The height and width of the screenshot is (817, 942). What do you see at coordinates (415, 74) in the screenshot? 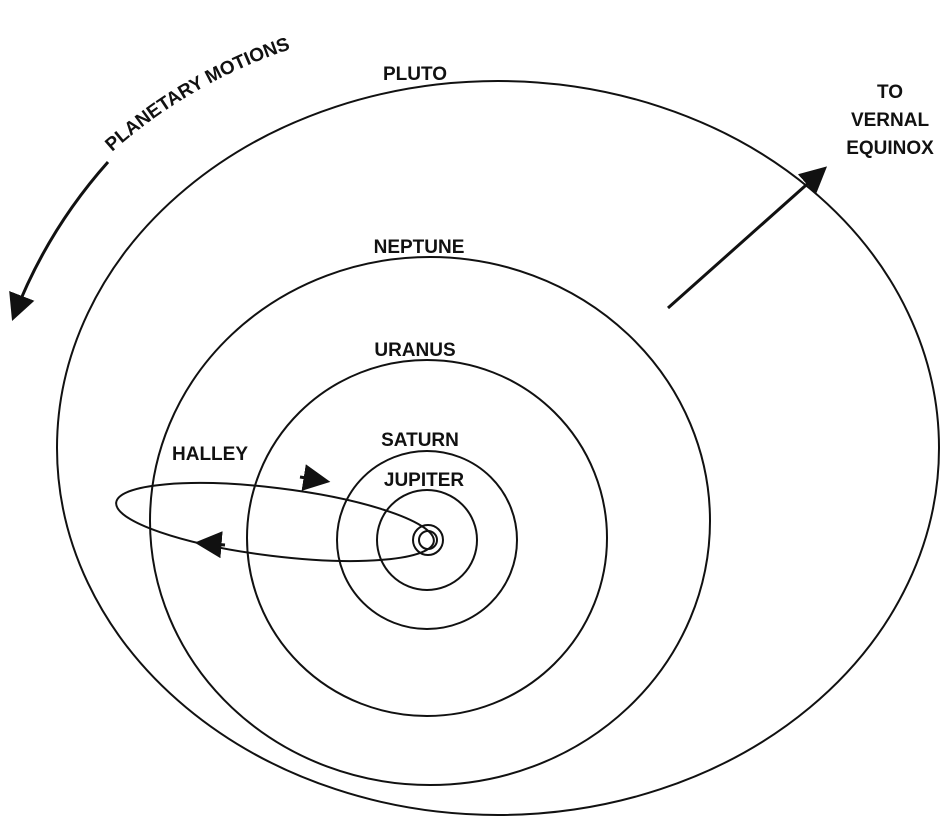
I see `orbit-label: PLUTO` at bounding box center [415, 74].